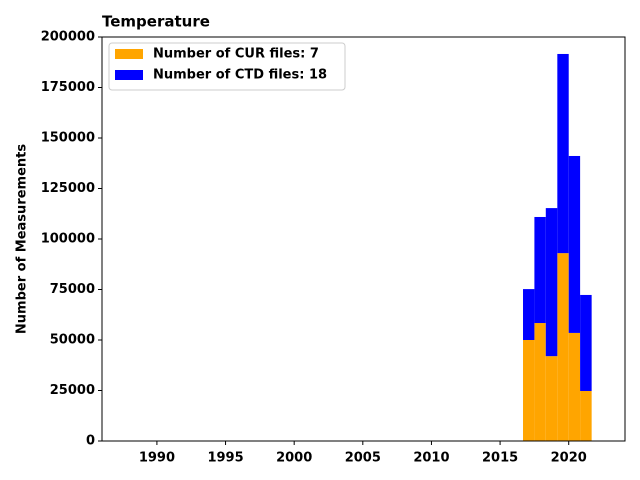 This screenshot has width=640, height=480. Describe the element at coordinates (22, 239) in the screenshot. I see `y-axis-label: Number of Measurements` at that location.